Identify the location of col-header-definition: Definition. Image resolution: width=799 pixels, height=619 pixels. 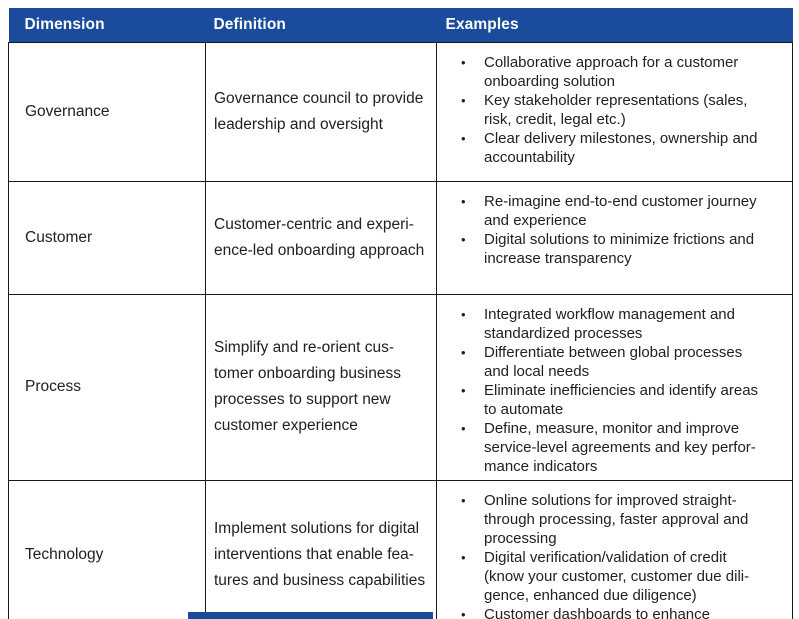
(321, 25).